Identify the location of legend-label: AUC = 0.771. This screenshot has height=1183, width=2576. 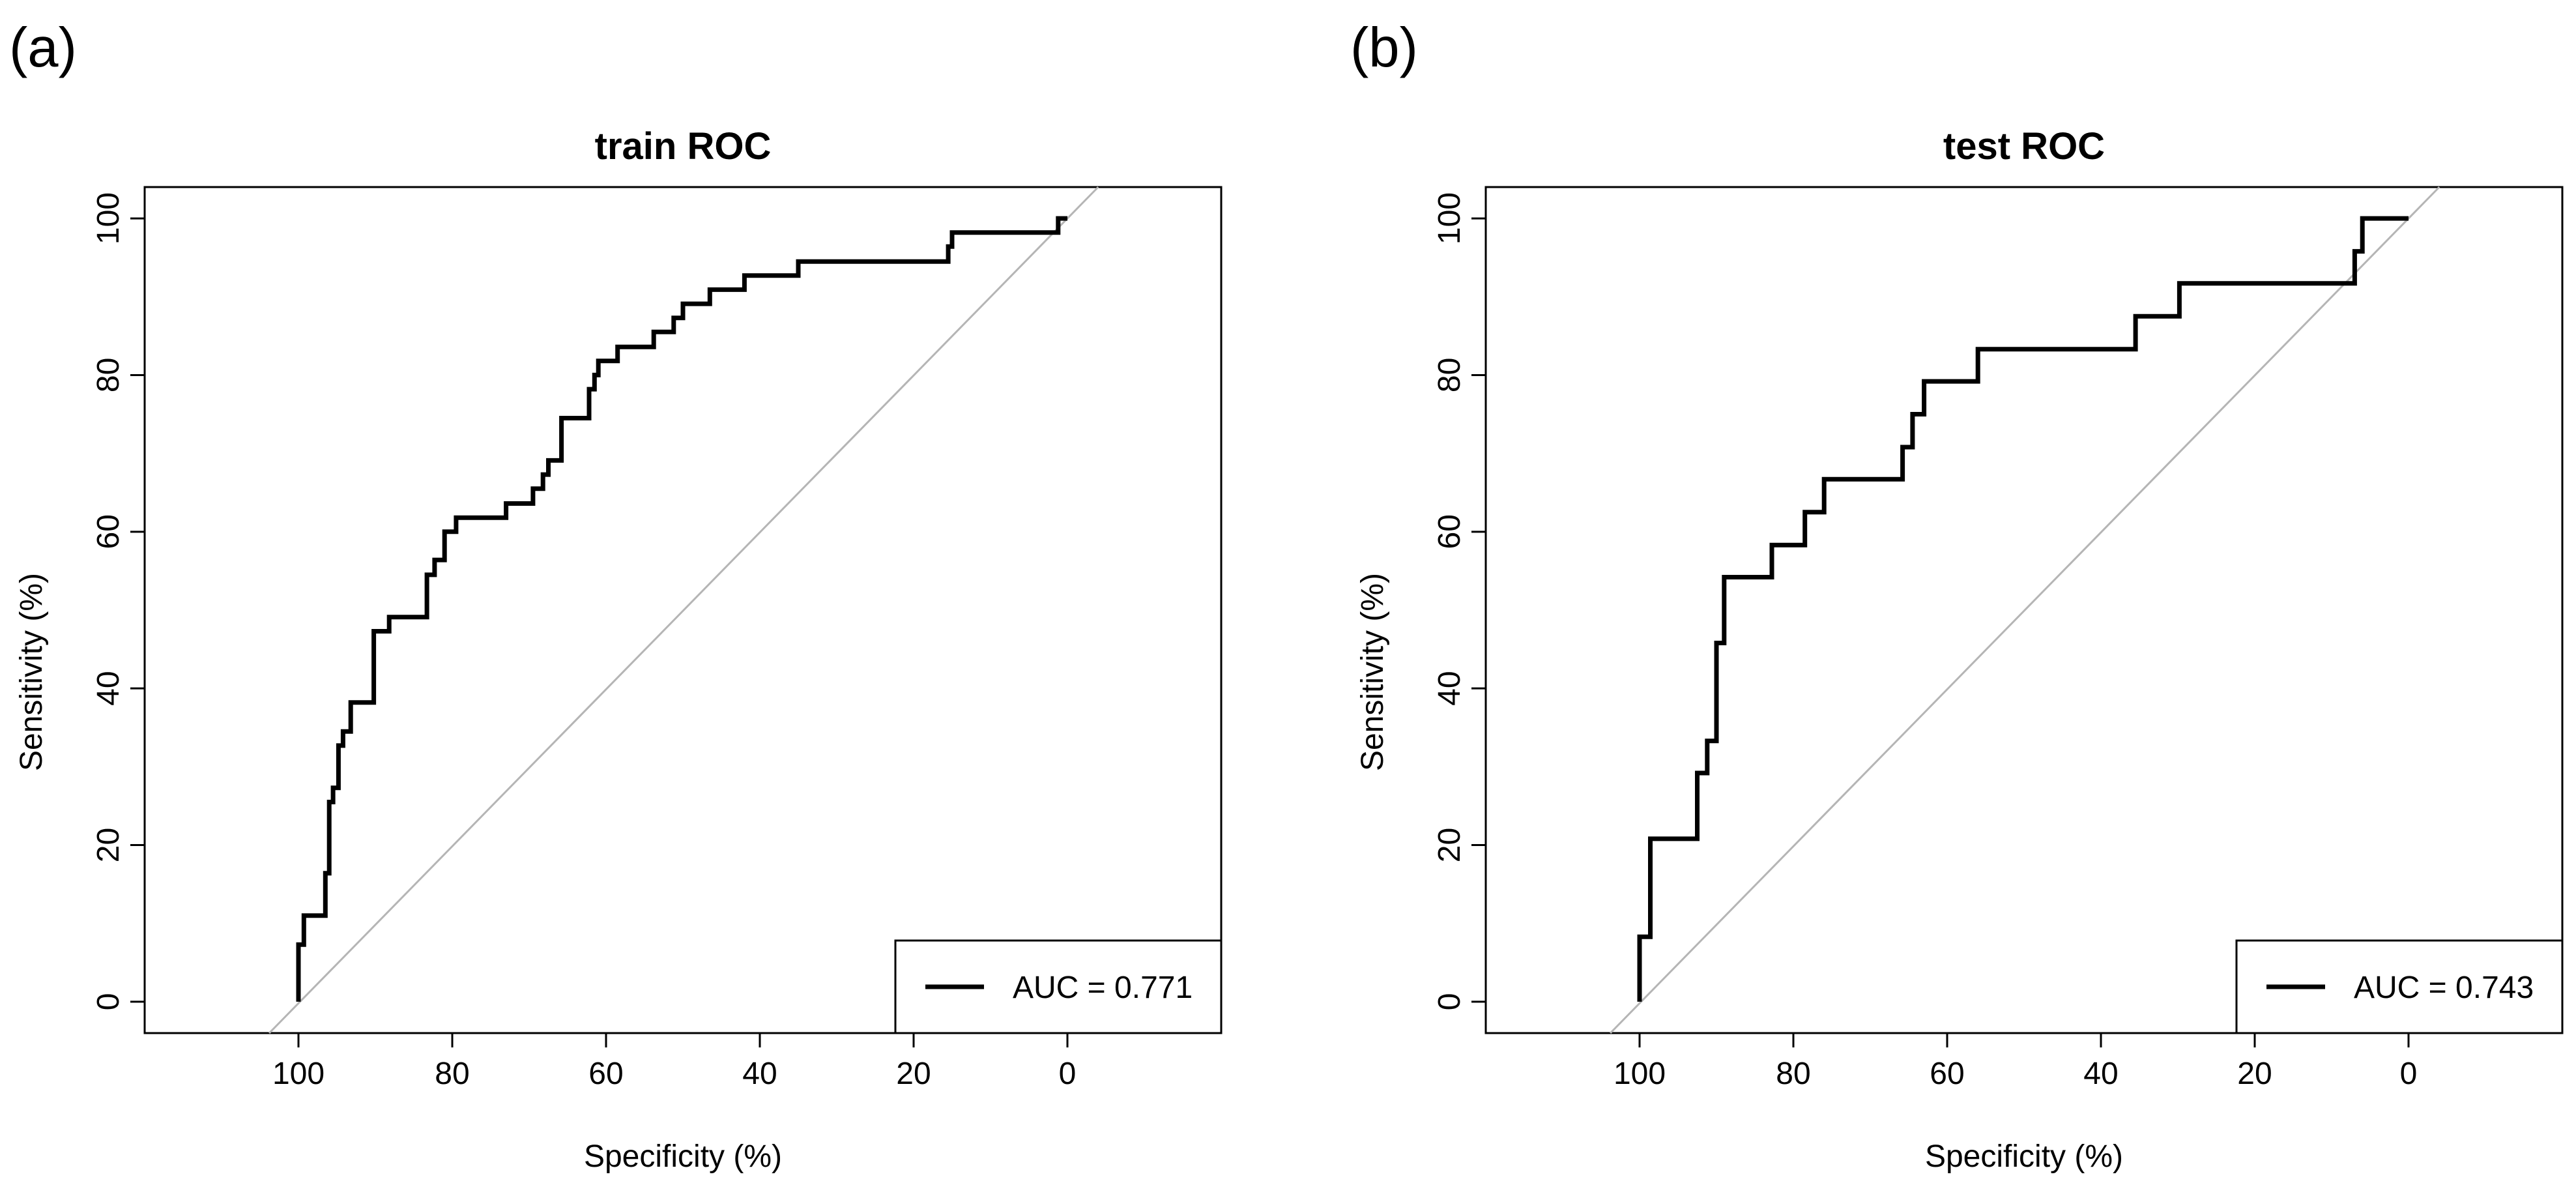
(1103, 988).